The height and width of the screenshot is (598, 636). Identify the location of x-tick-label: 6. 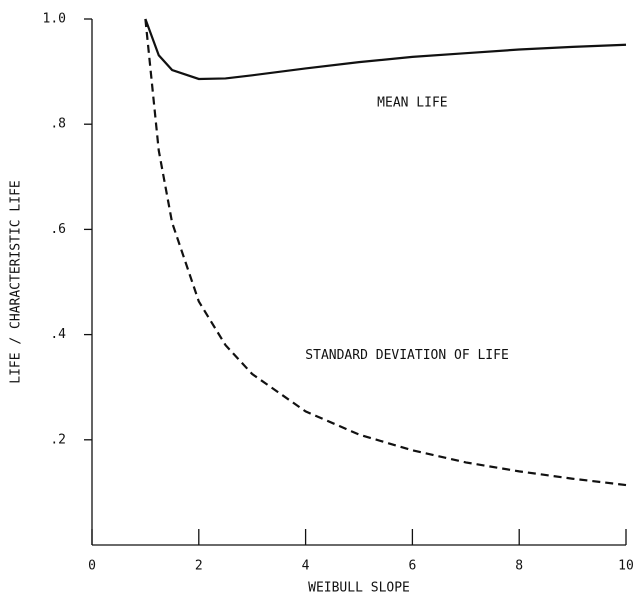
(412, 566).